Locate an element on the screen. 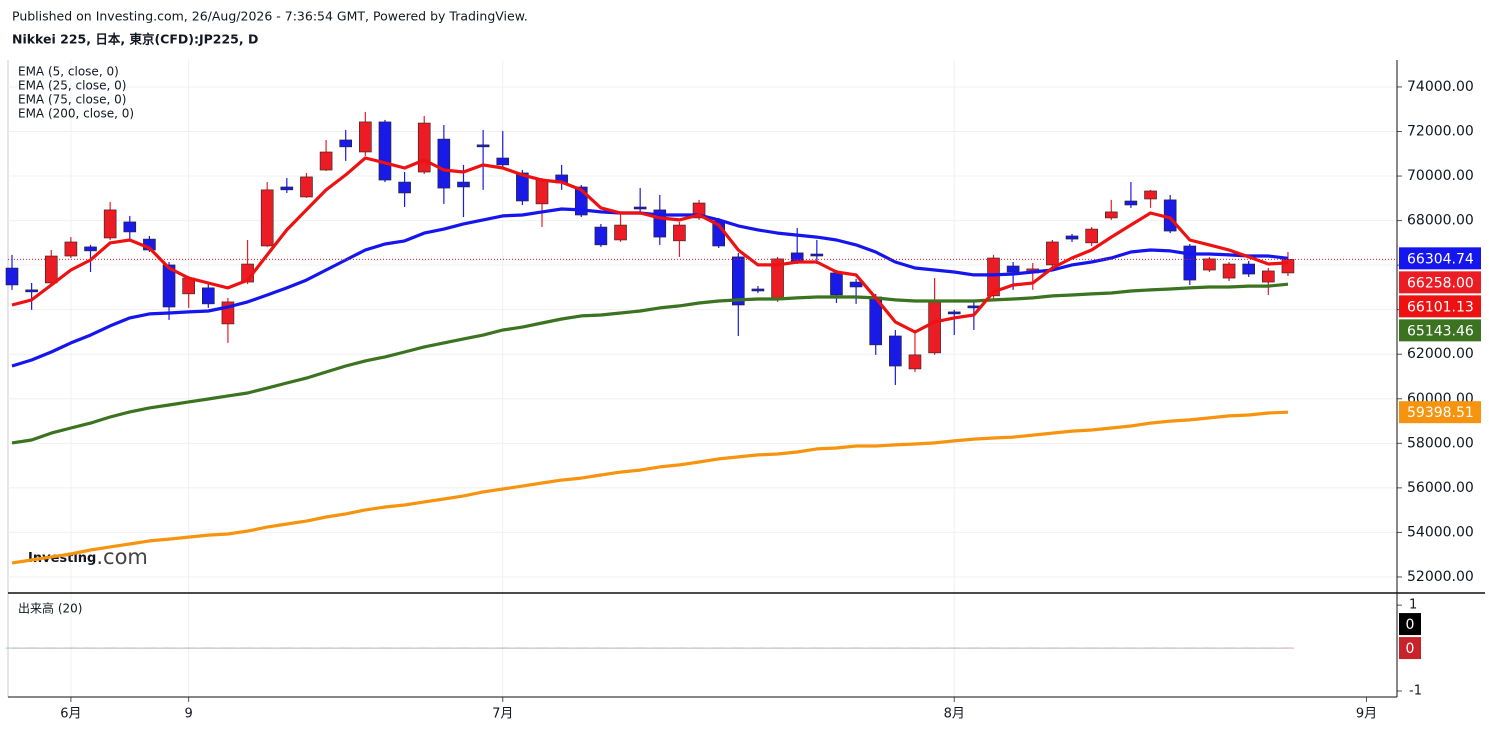  value-tag-label: 65143.46 is located at coordinates (1440, 331).